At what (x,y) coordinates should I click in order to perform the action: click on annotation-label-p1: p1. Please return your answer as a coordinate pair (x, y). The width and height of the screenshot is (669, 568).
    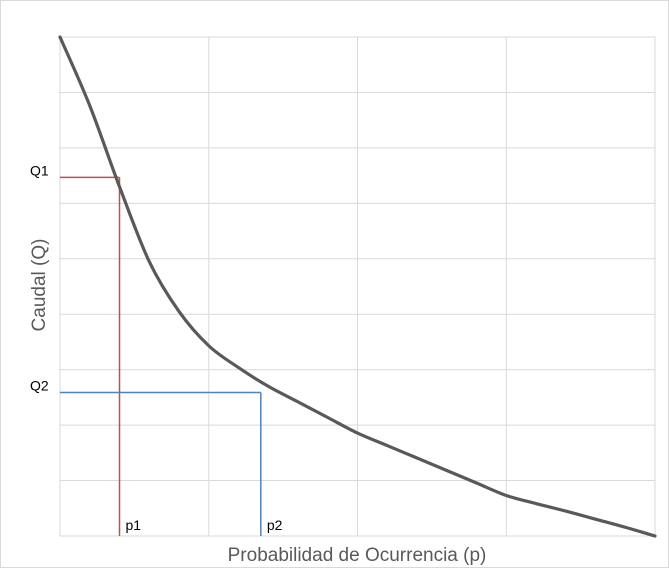
    Looking at the image, I should click on (134, 525).